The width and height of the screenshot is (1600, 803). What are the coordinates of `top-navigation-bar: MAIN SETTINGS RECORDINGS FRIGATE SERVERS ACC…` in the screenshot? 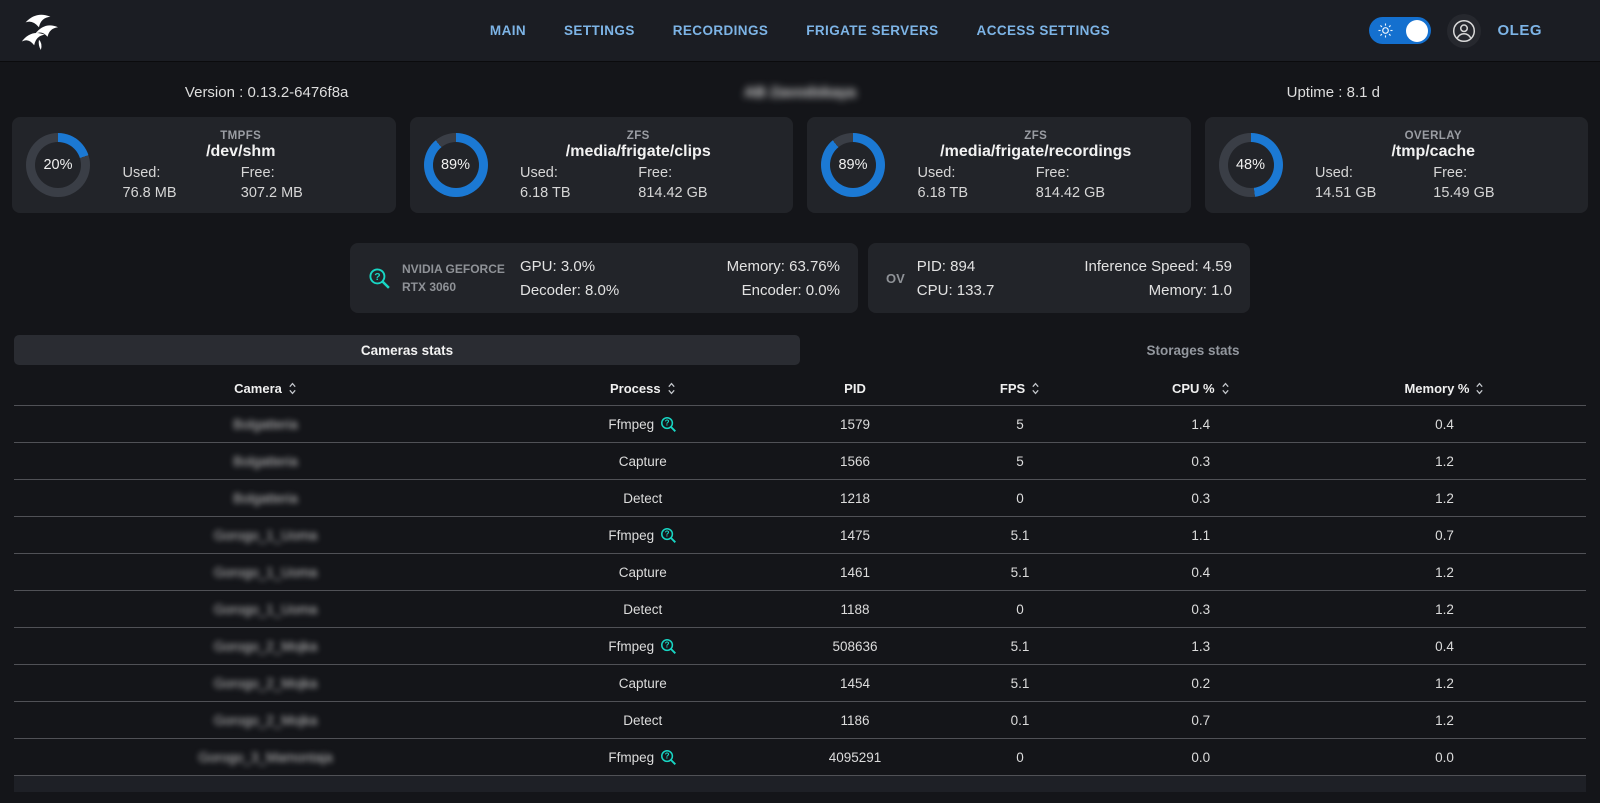 It's located at (800, 30).